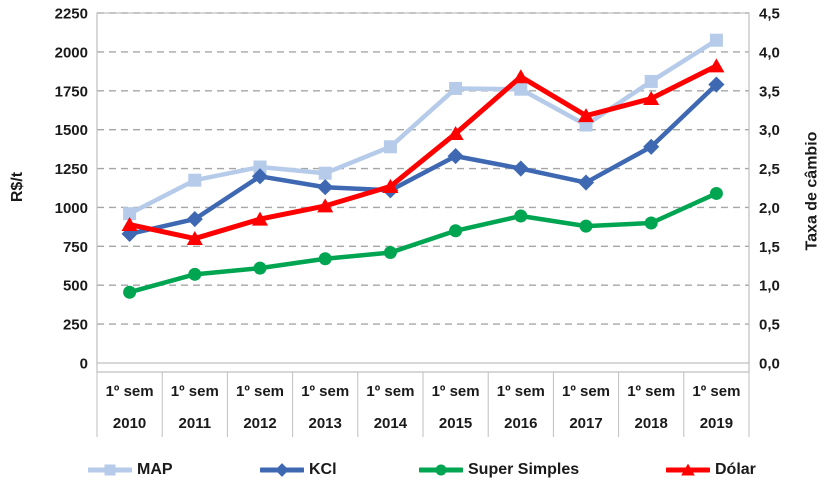 Image resolution: width=836 pixels, height=495 pixels. I want to click on left-axis-tick-label: 250, so click(75, 325).